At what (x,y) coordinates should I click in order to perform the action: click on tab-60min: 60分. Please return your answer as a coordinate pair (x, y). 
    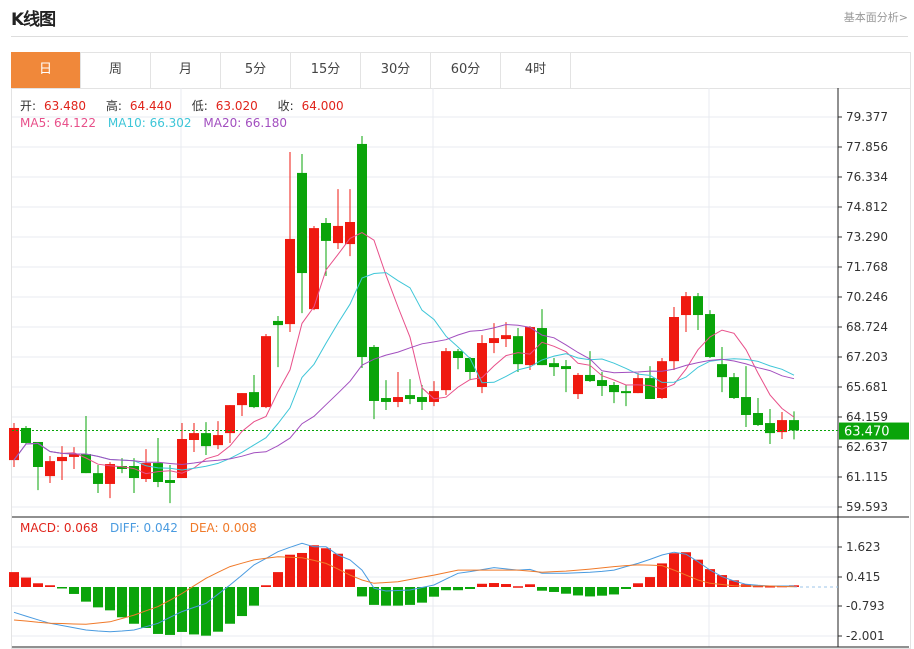
    Looking at the image, I should click on (466, 70).